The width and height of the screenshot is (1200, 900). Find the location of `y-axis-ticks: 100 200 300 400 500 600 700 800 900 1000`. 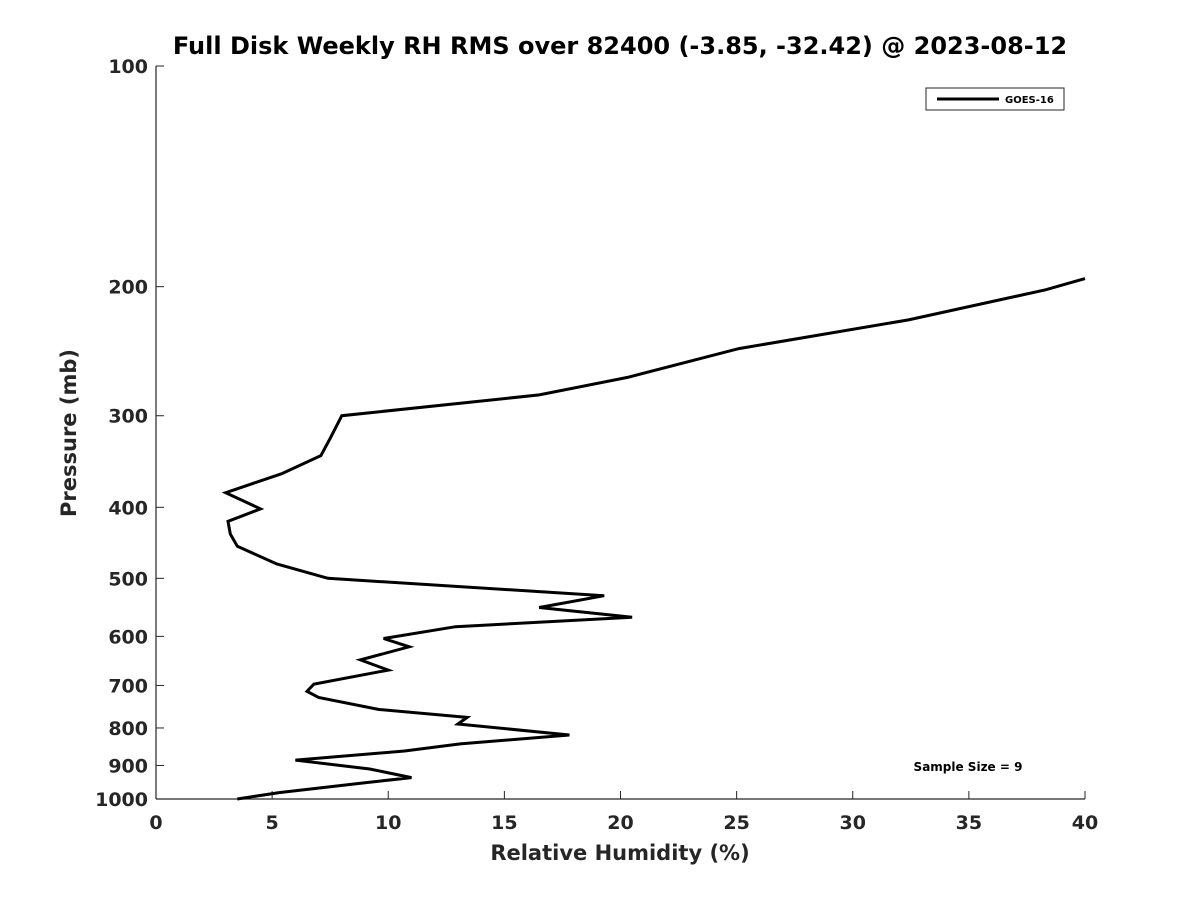

y-axis-ticks: 100 200 300 400 500 600 700 800 900 1000 is located at coordinates (129, 433).